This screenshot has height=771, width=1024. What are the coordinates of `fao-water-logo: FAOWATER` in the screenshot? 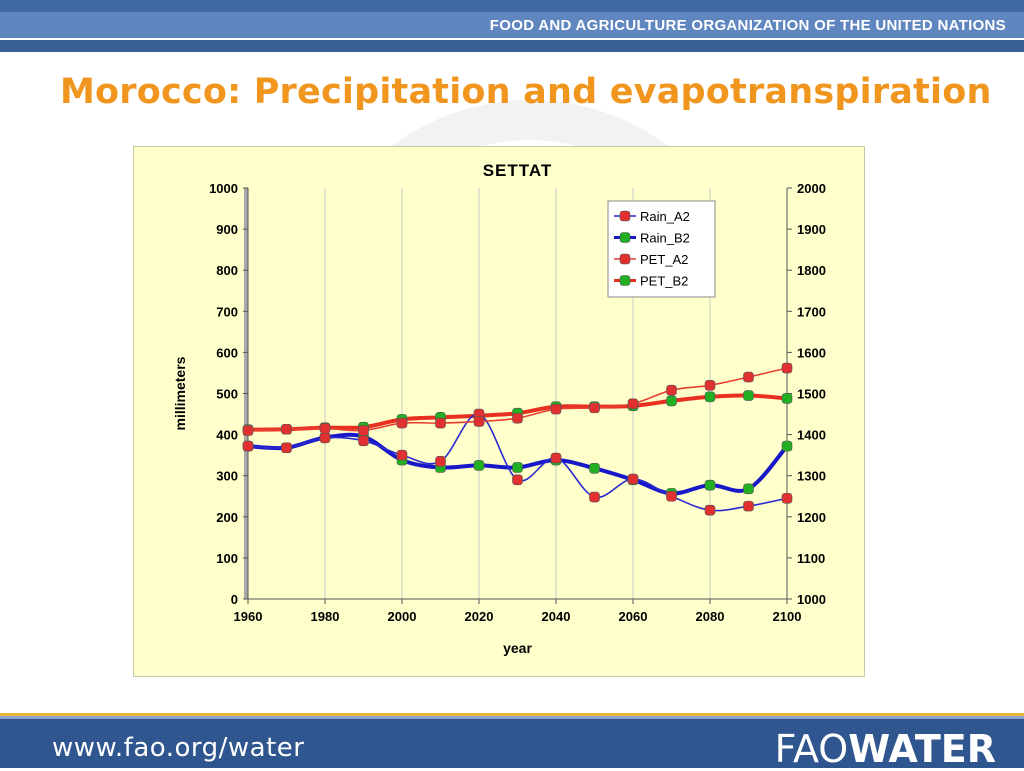 It's located at (885, 749).